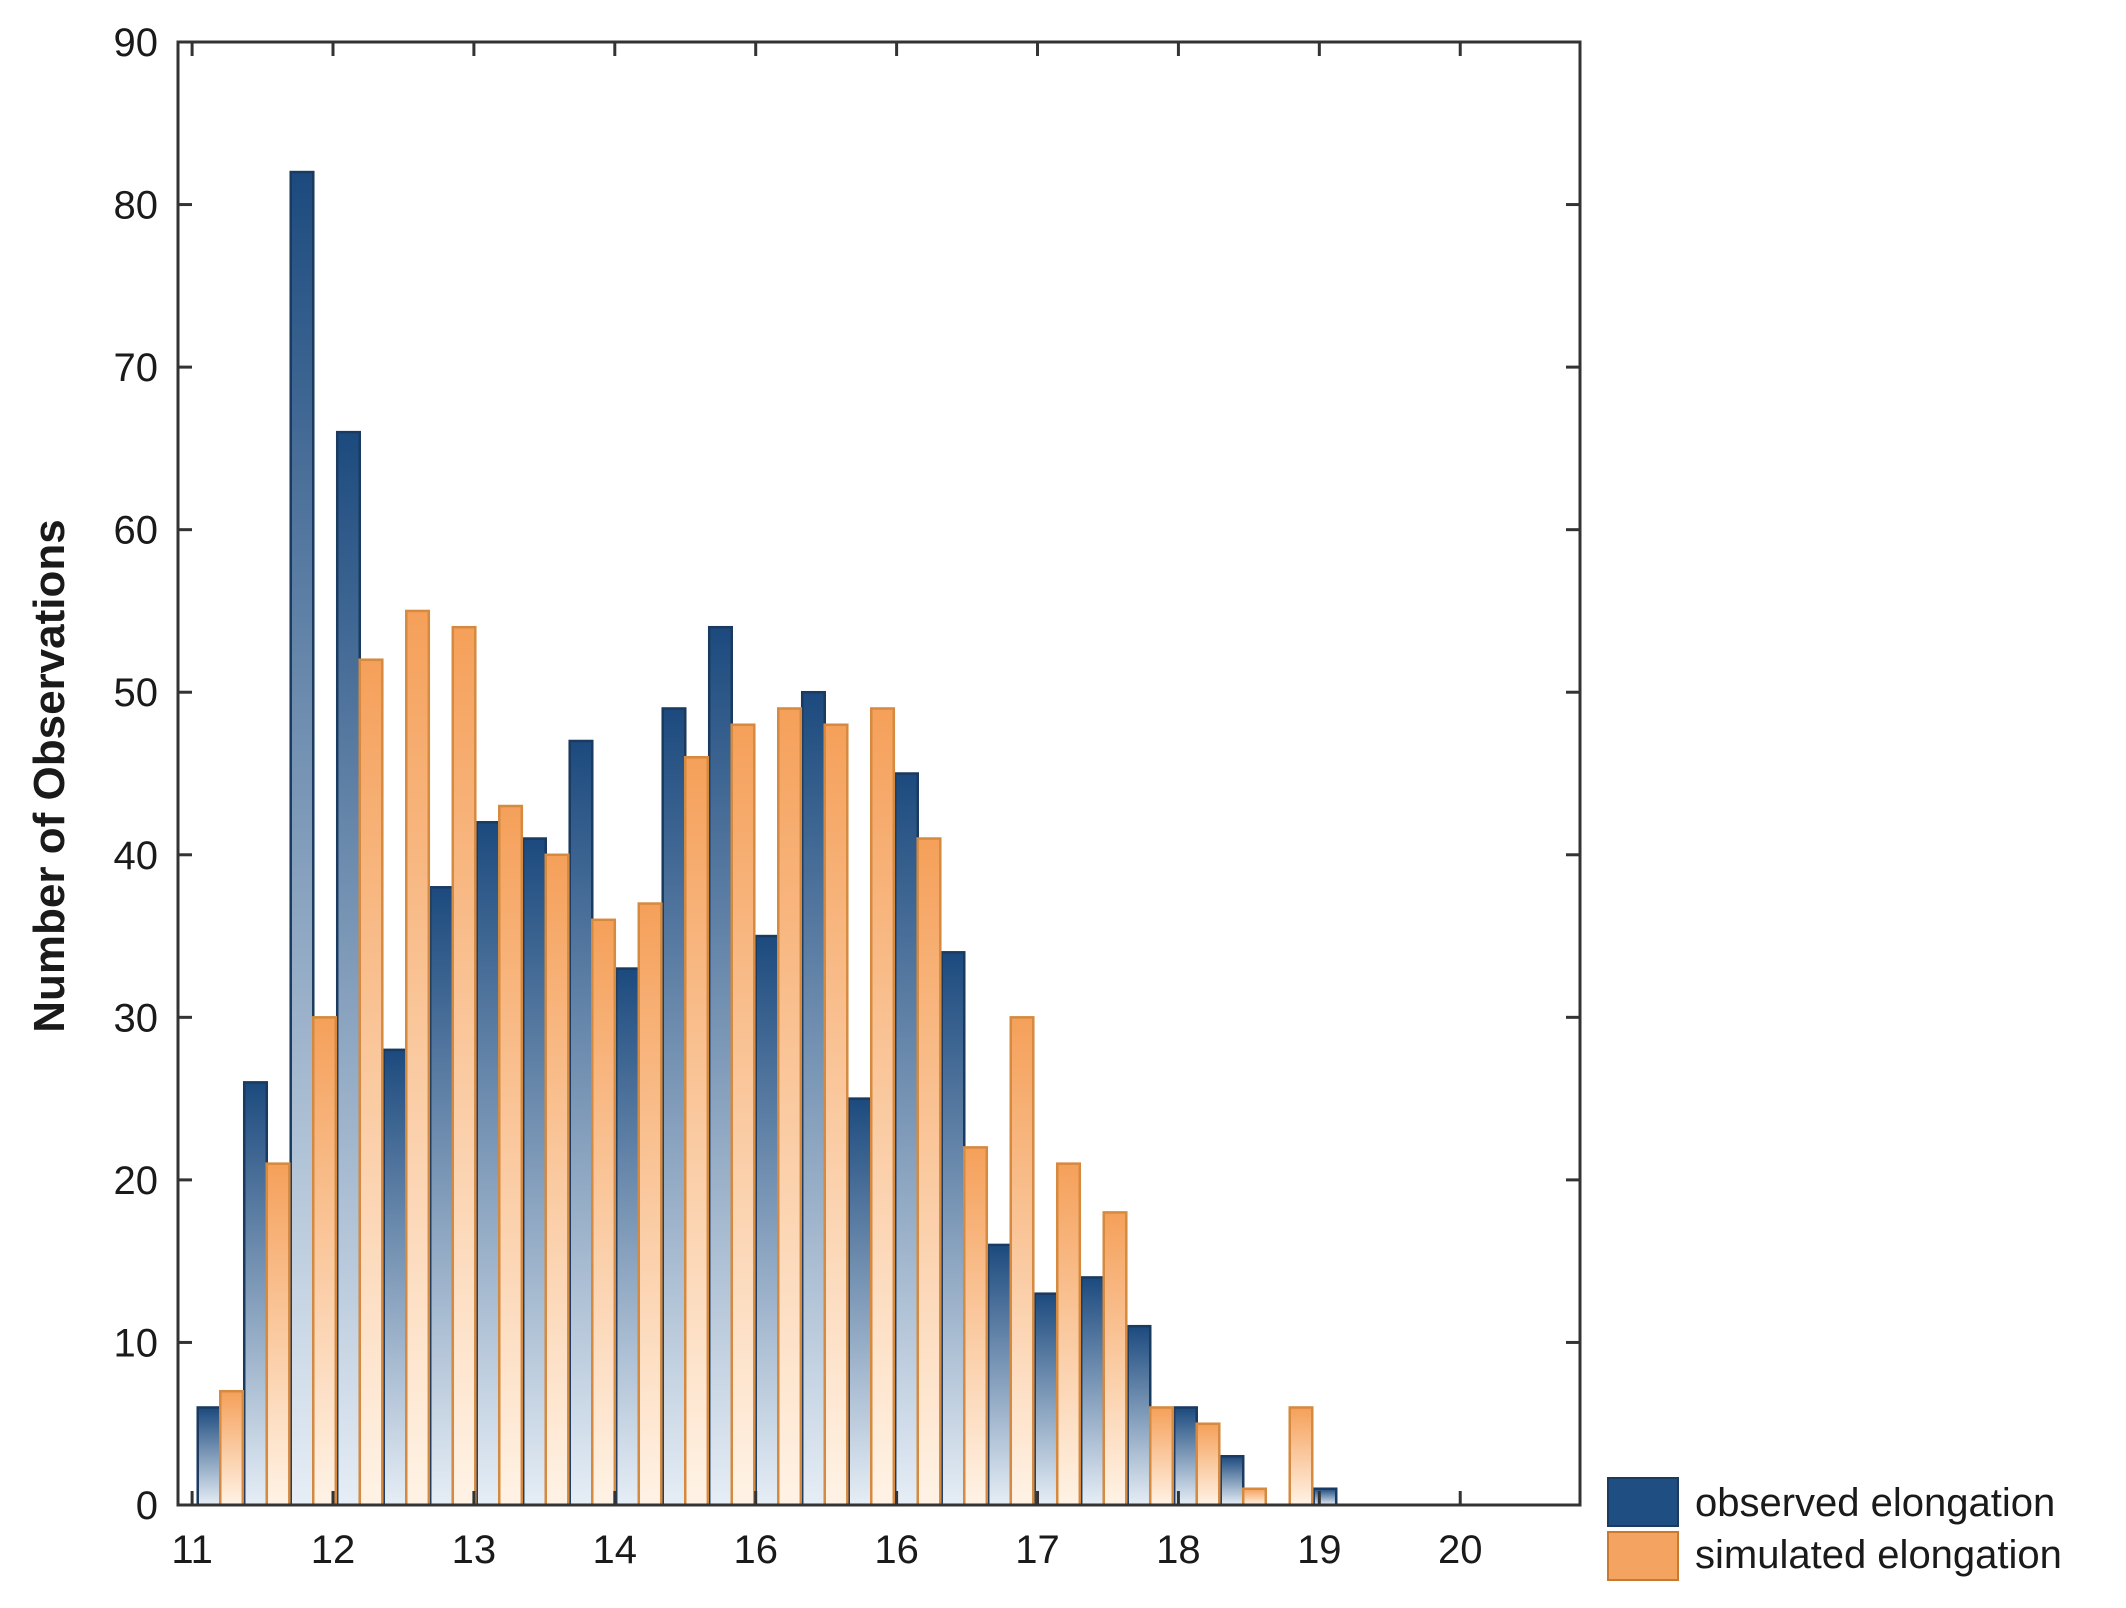 This screenshot has width=2126, height=1608. I want to click on y-axis-title: Number of Observations, so click(49, 775).